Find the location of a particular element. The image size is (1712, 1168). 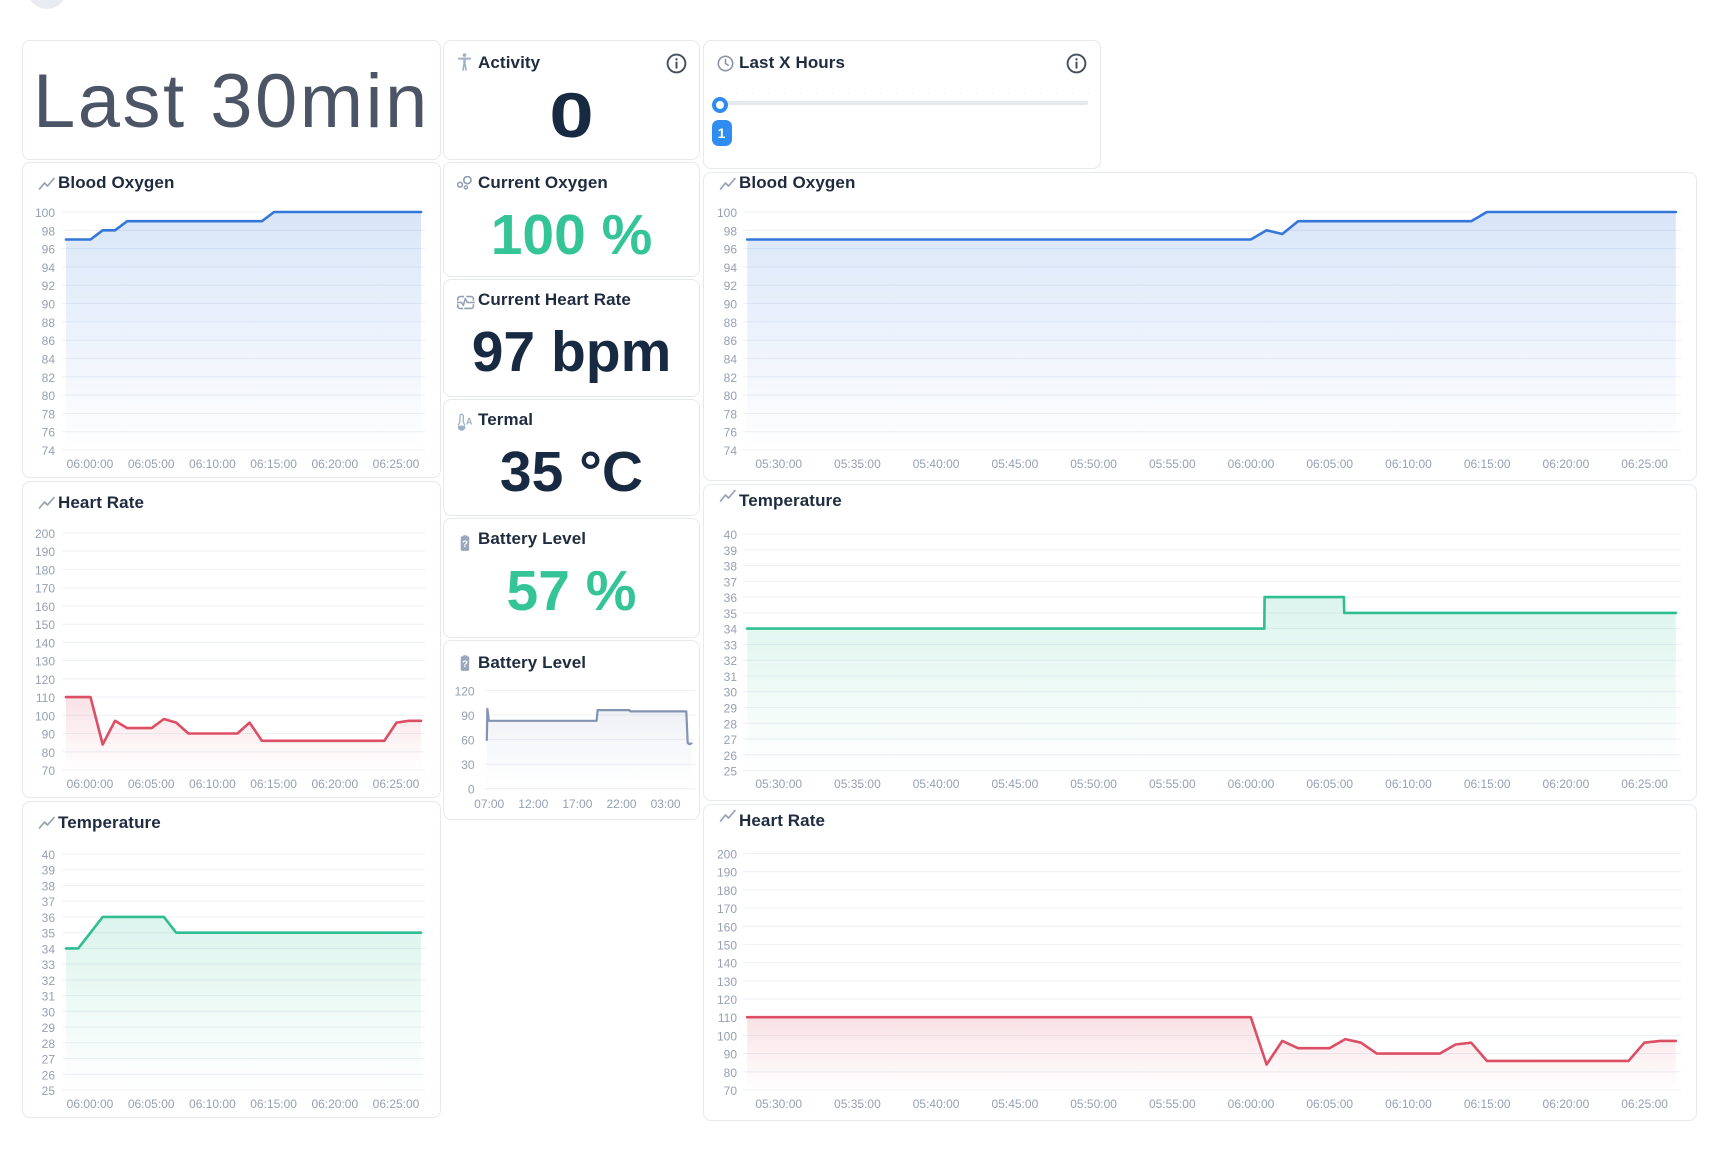

svg-text: 29 is located at coordinates (49, 1028).